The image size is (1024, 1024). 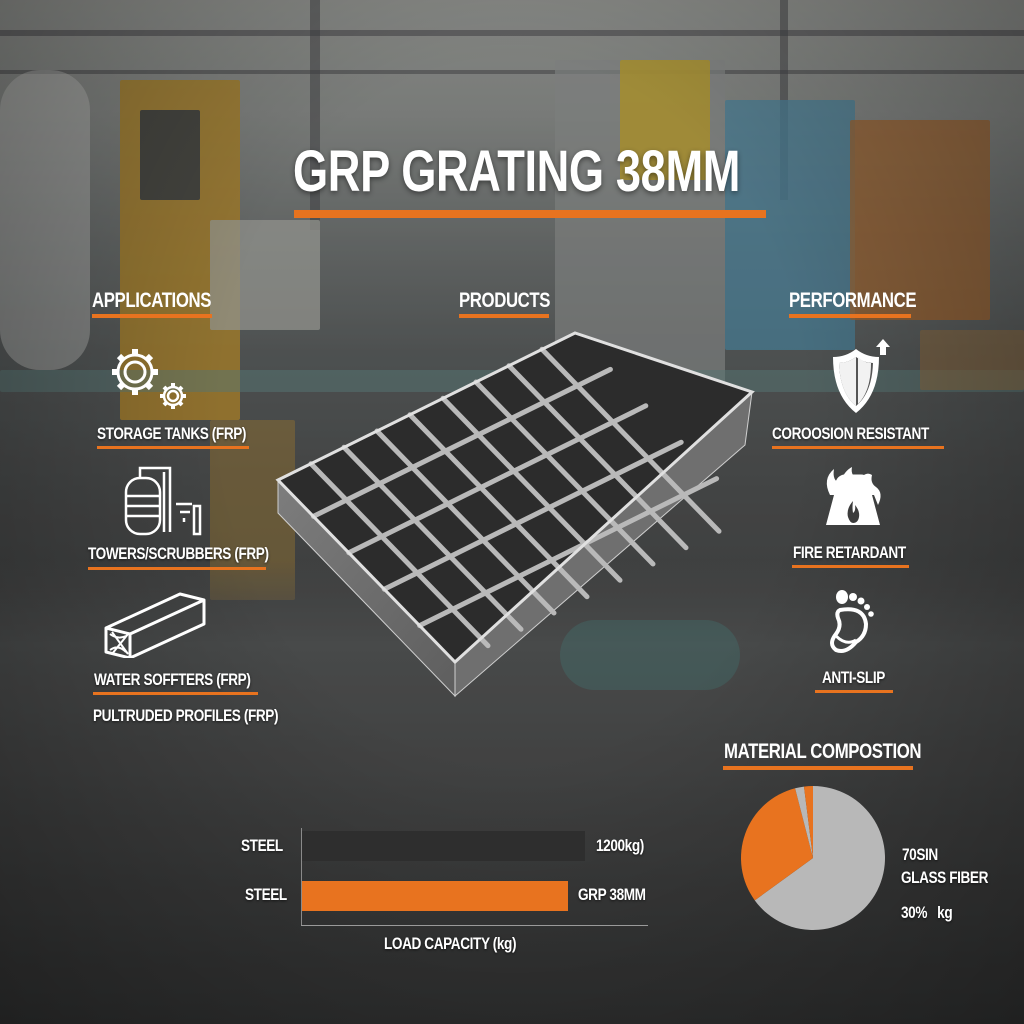 What do you see at coordinates (177, 568) in the screenshot?
I see `towers-underline` at bounding box center [177, 568].